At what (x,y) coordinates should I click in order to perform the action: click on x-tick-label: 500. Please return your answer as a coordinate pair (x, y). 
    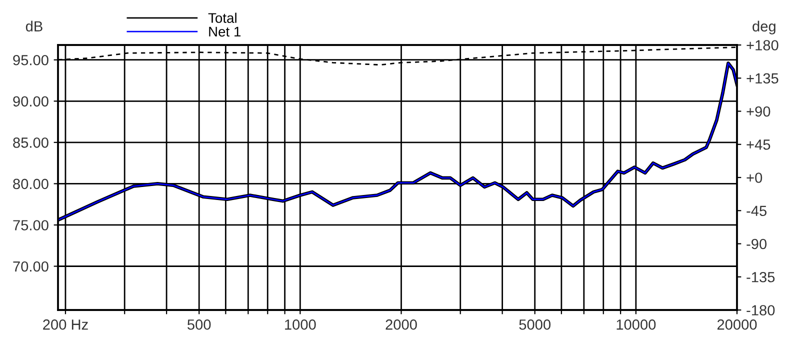
    Looking at the image, I should click on (199, 324).